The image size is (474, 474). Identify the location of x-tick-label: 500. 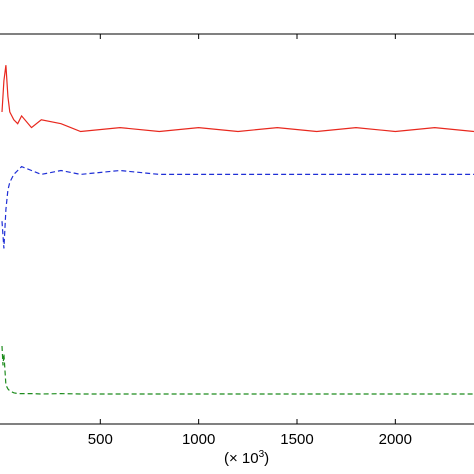
(100, 439).